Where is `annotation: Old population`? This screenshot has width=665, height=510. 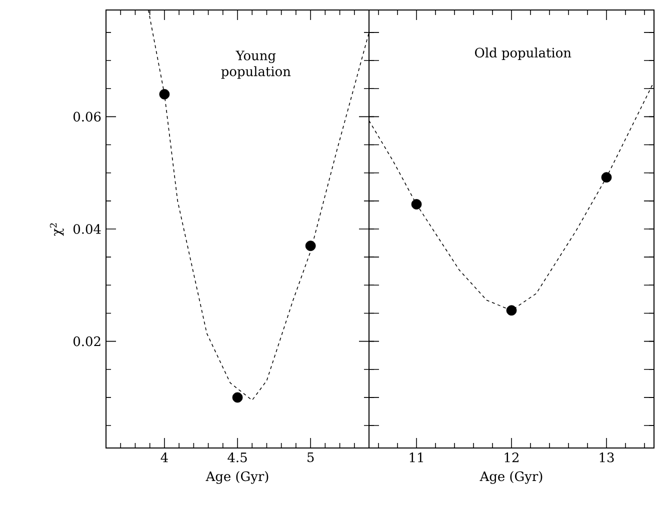 annotation: Old population is located at coordinates (523, 54).